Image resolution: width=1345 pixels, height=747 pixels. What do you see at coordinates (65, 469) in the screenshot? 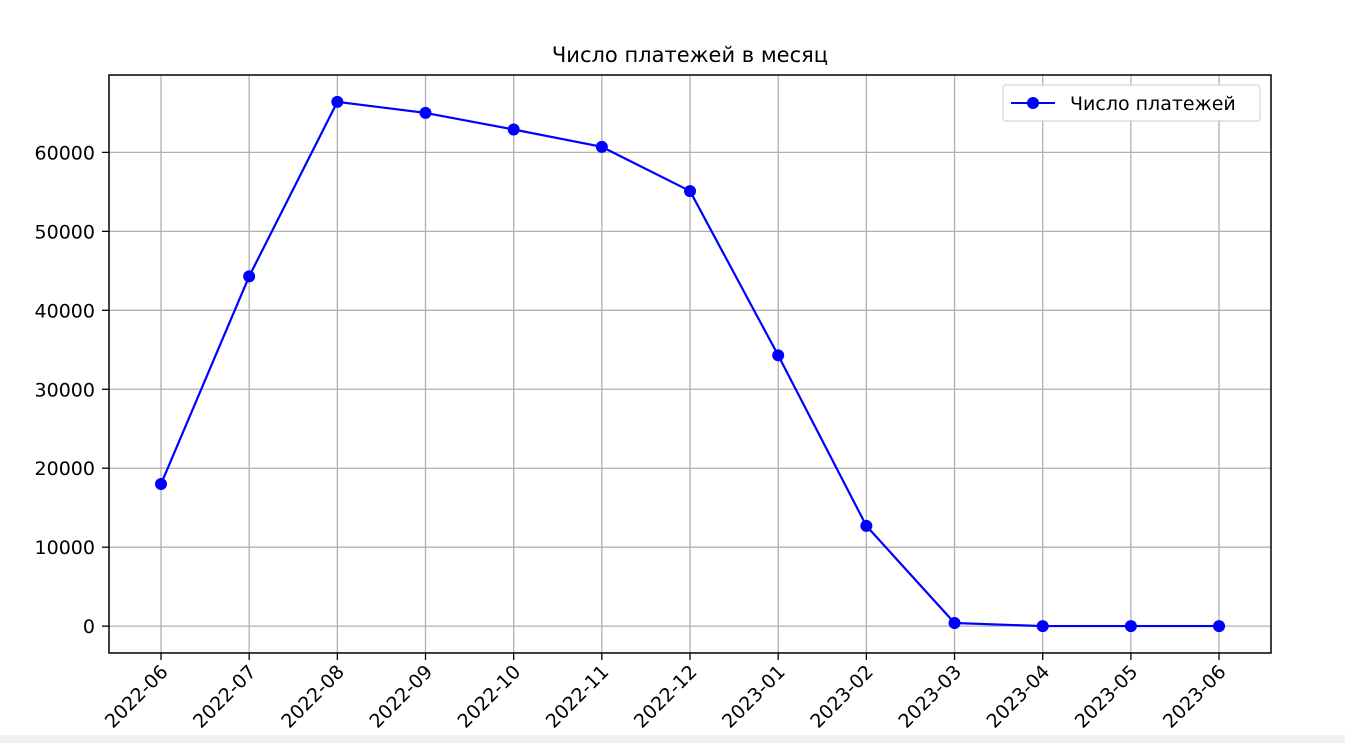
I see `y-tick-label: 20000` at bounding box center [65, 469].